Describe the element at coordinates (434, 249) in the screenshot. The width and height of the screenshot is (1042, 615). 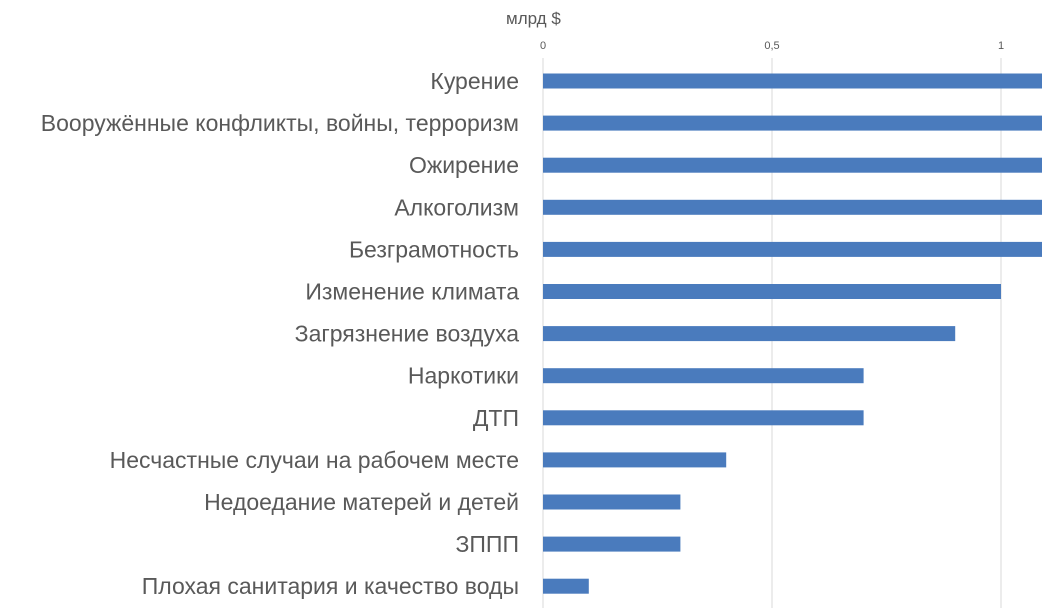
I see `category-label: Безграмотность` at that location.